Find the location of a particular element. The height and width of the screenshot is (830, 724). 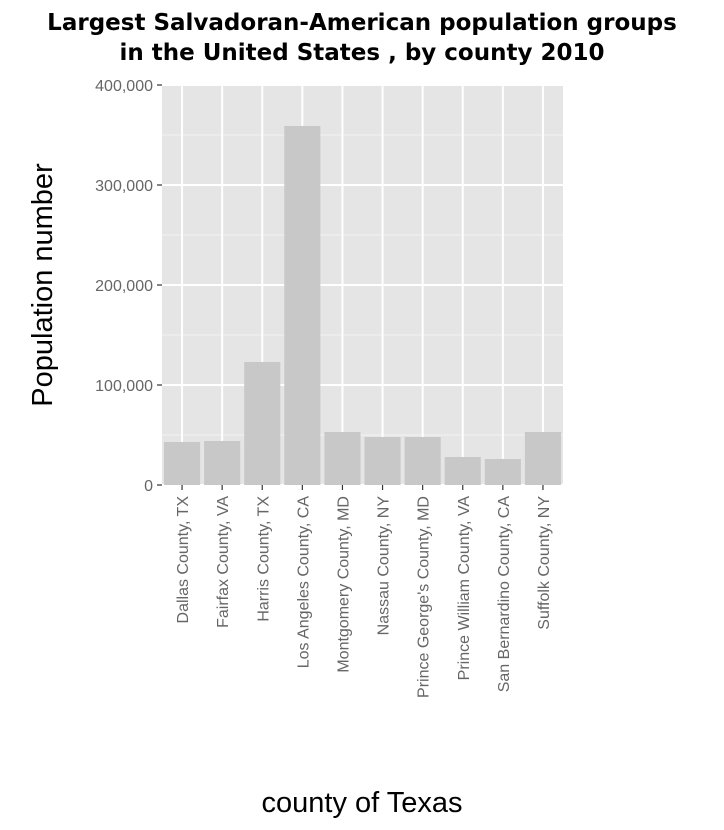

y-tick-label: 100,000 is located at coordinates (124, 386).